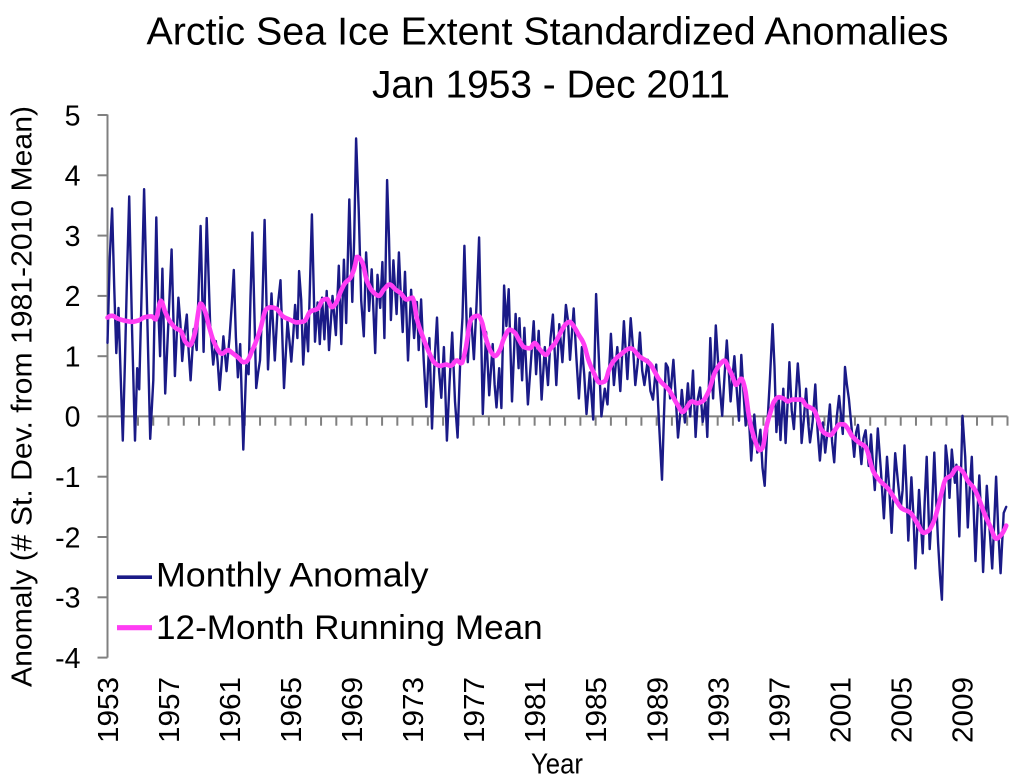 This screenshot has height=784, width=1024. I want to click on svg-text: -3, so click(67, 599).